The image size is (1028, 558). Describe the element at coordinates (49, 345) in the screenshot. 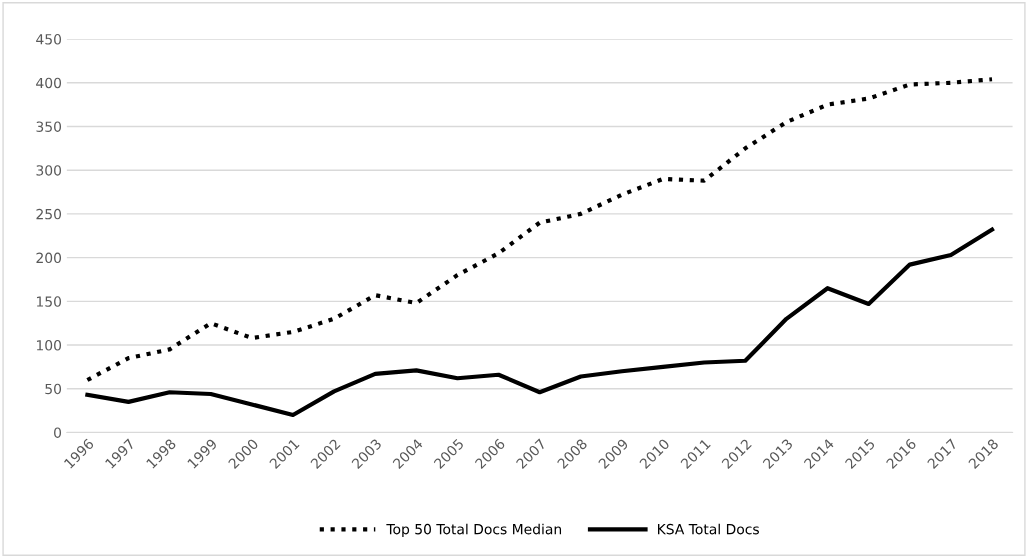

I see `y-tick-label: 100` at that location.